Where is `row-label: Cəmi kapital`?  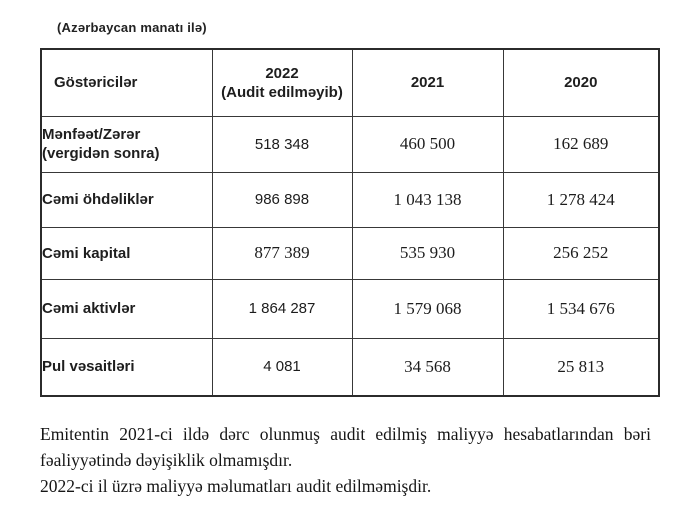 row-label: Cəmi kapital is located at coordinates (126, 253).